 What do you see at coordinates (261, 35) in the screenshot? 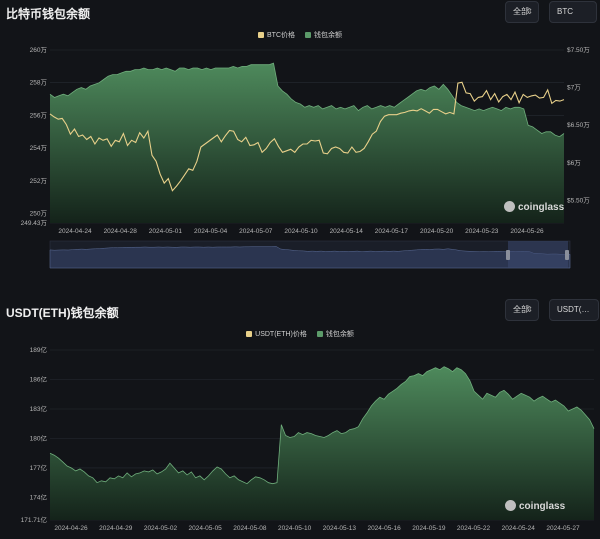
I see `legend-swatch-price` at bounding box center [261, 35].